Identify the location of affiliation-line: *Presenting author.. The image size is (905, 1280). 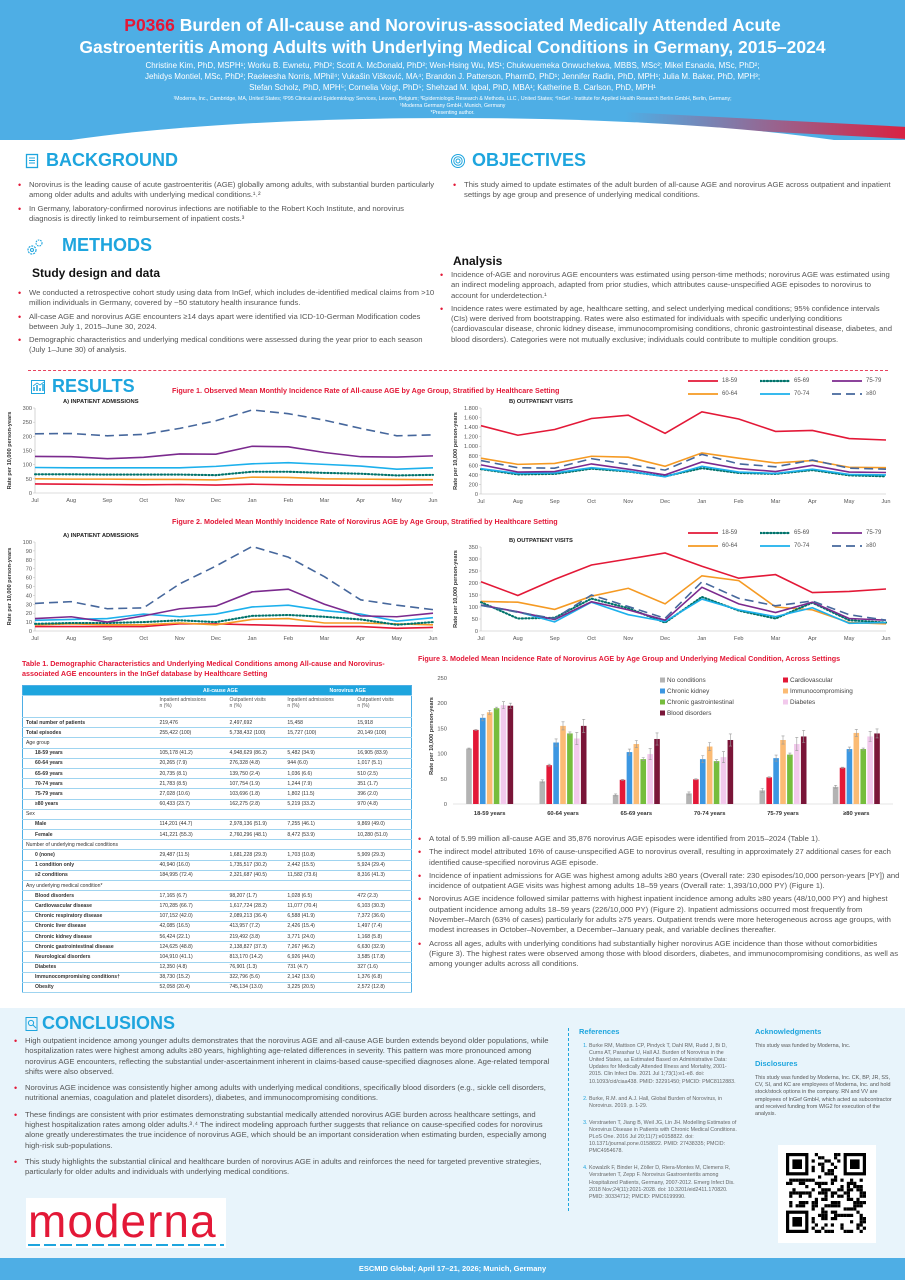
(452, 113).